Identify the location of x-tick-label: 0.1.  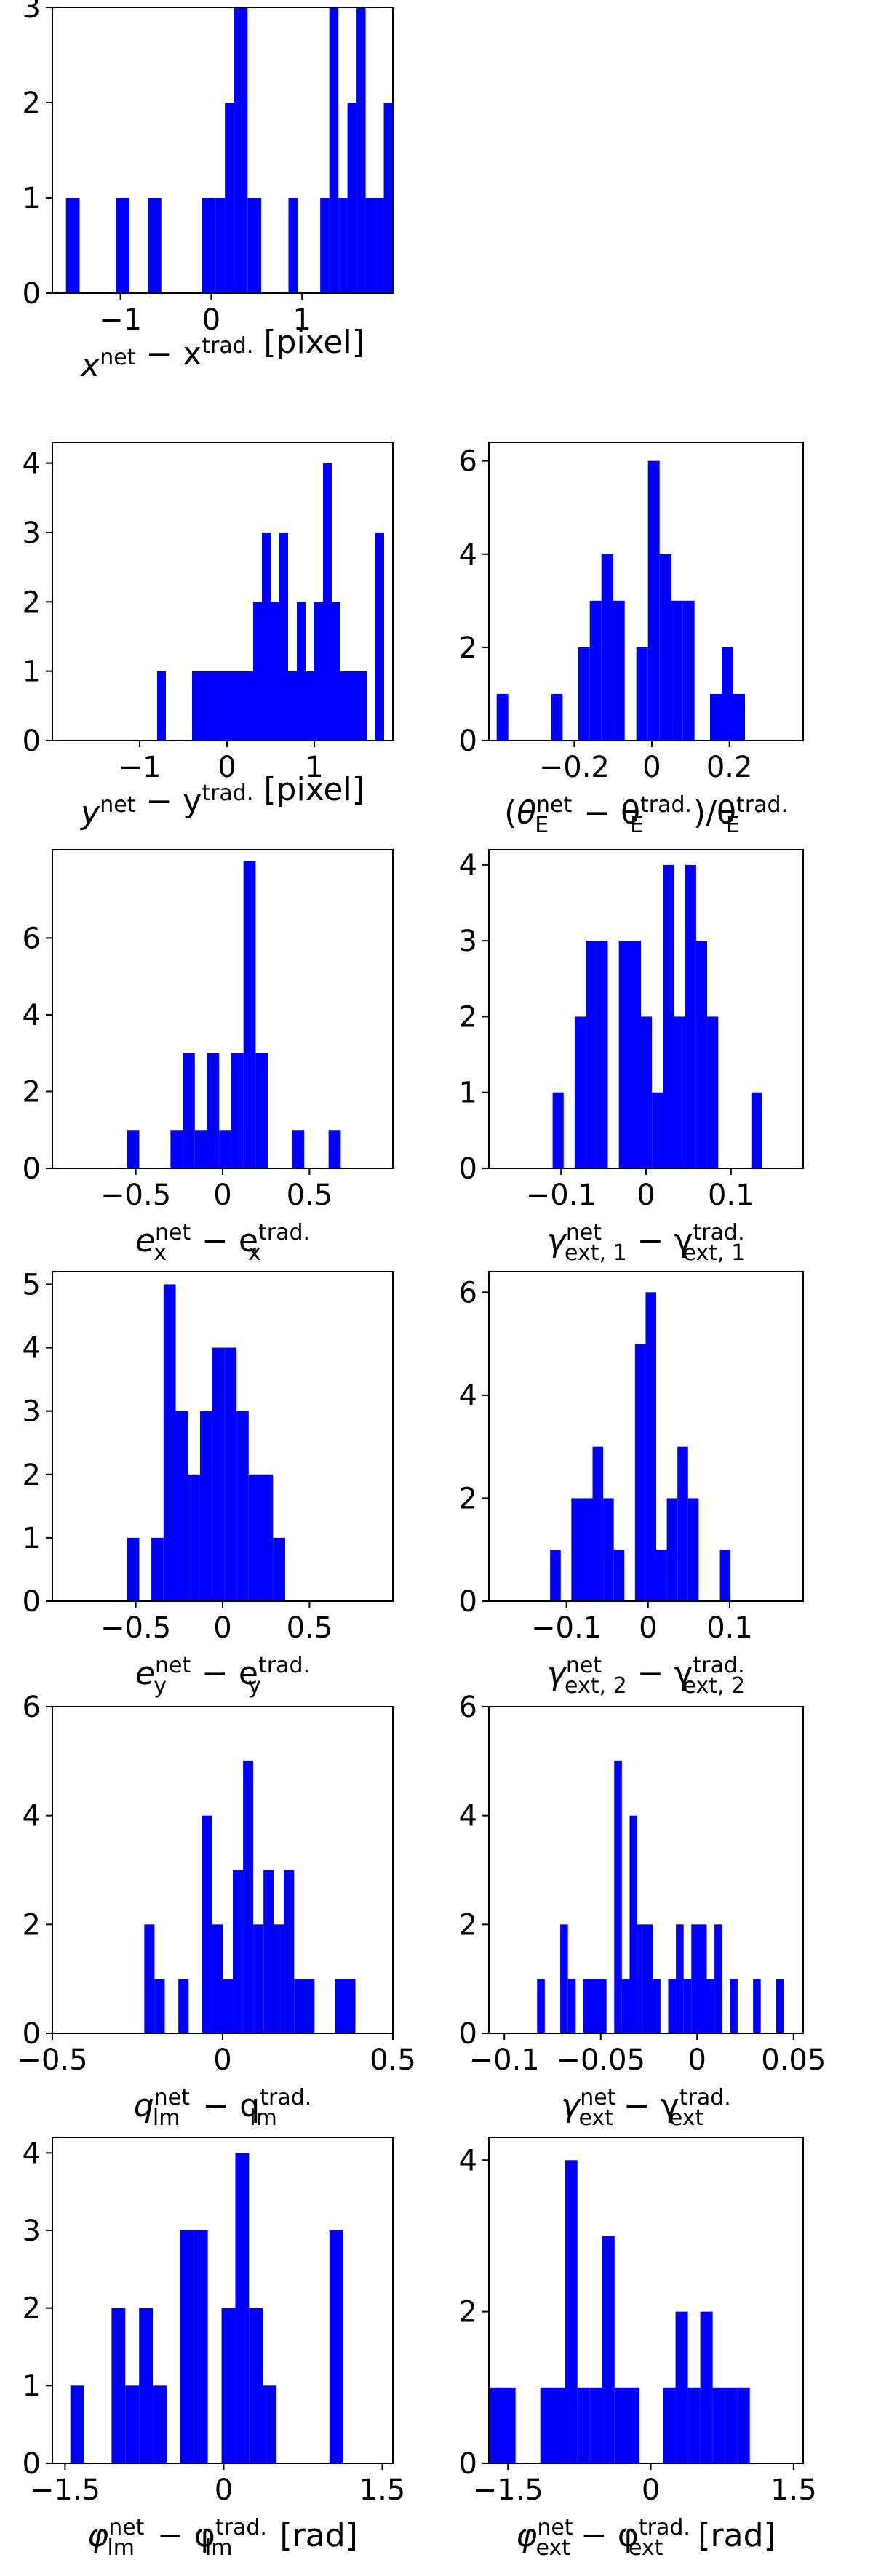
(731, 1195).